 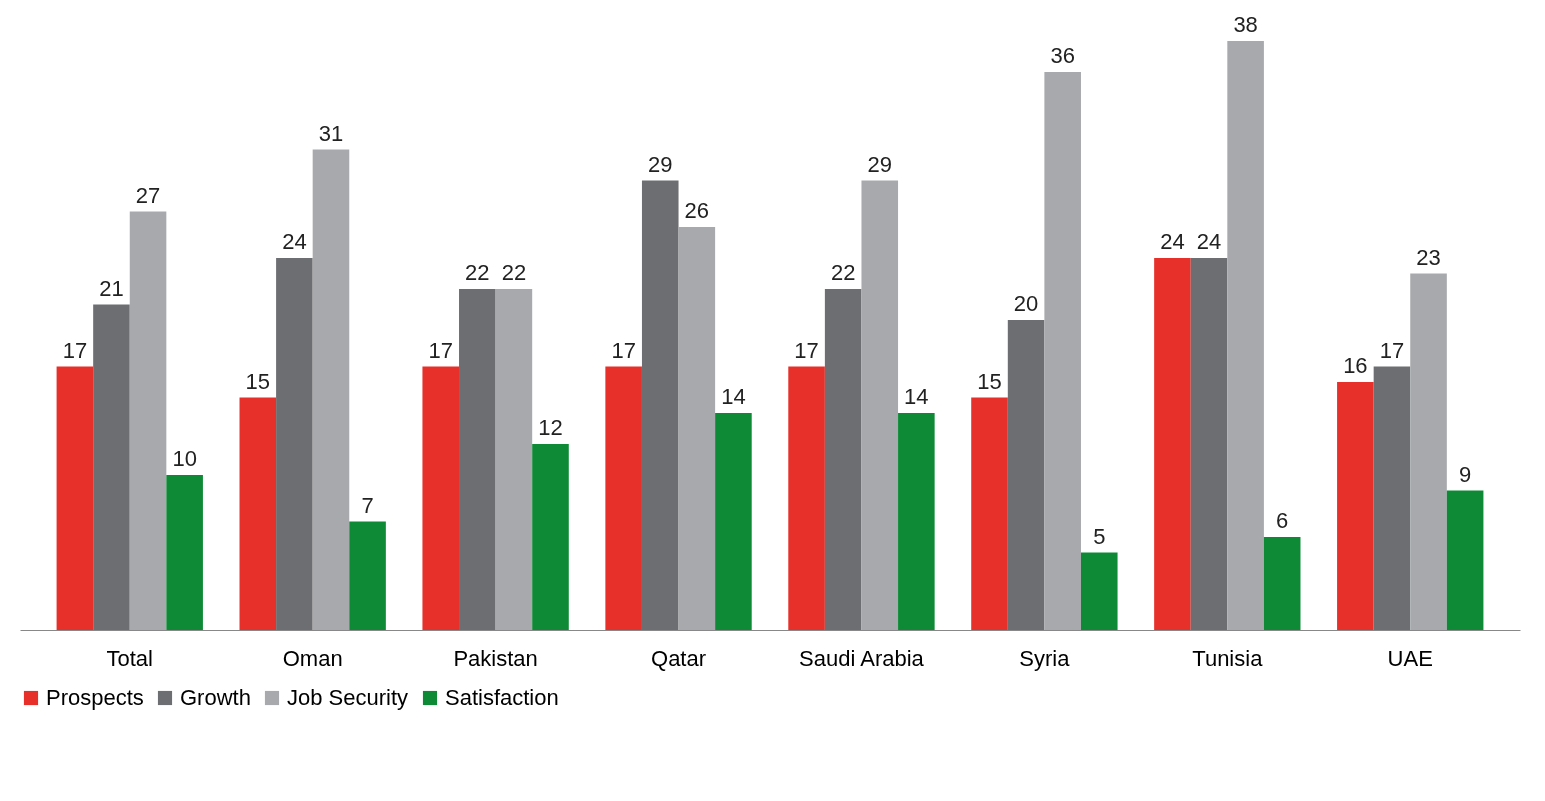 I want to click on x-tick-label: Saudi Arabia, so click(x=862, y=658).